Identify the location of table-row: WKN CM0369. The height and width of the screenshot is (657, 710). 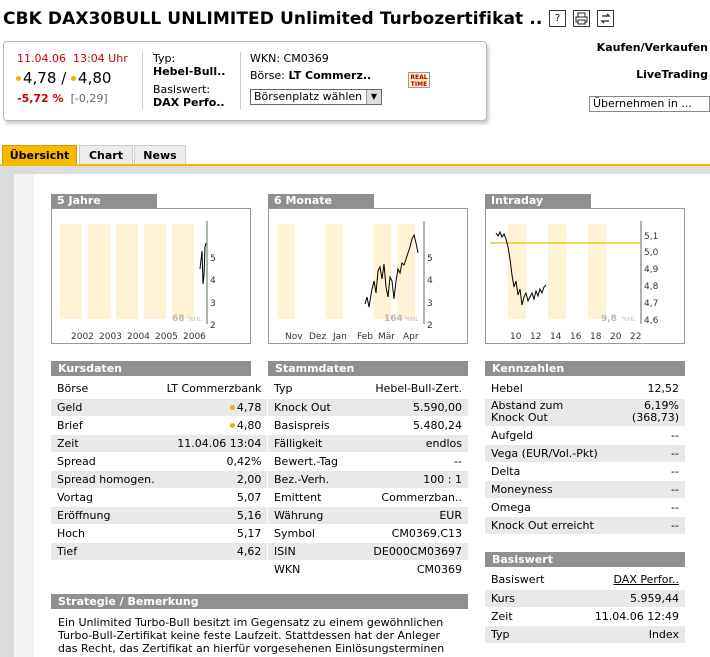
(368, 569).